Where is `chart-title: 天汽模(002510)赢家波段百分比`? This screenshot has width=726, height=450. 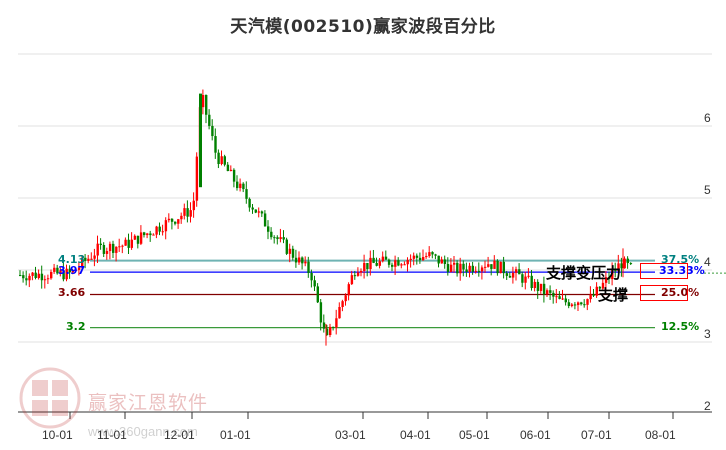
chart-title: 天汽模(002510)赢家波段百分比 is located at coordinates (363, 27).